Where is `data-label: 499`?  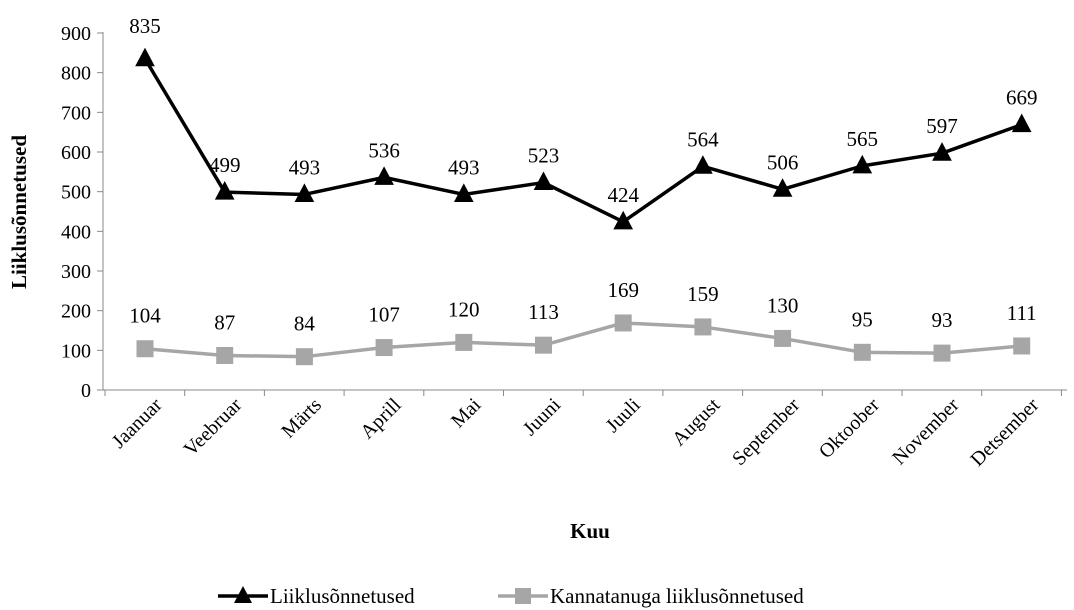 data-label: 499 is located at coordinates (225, 165).